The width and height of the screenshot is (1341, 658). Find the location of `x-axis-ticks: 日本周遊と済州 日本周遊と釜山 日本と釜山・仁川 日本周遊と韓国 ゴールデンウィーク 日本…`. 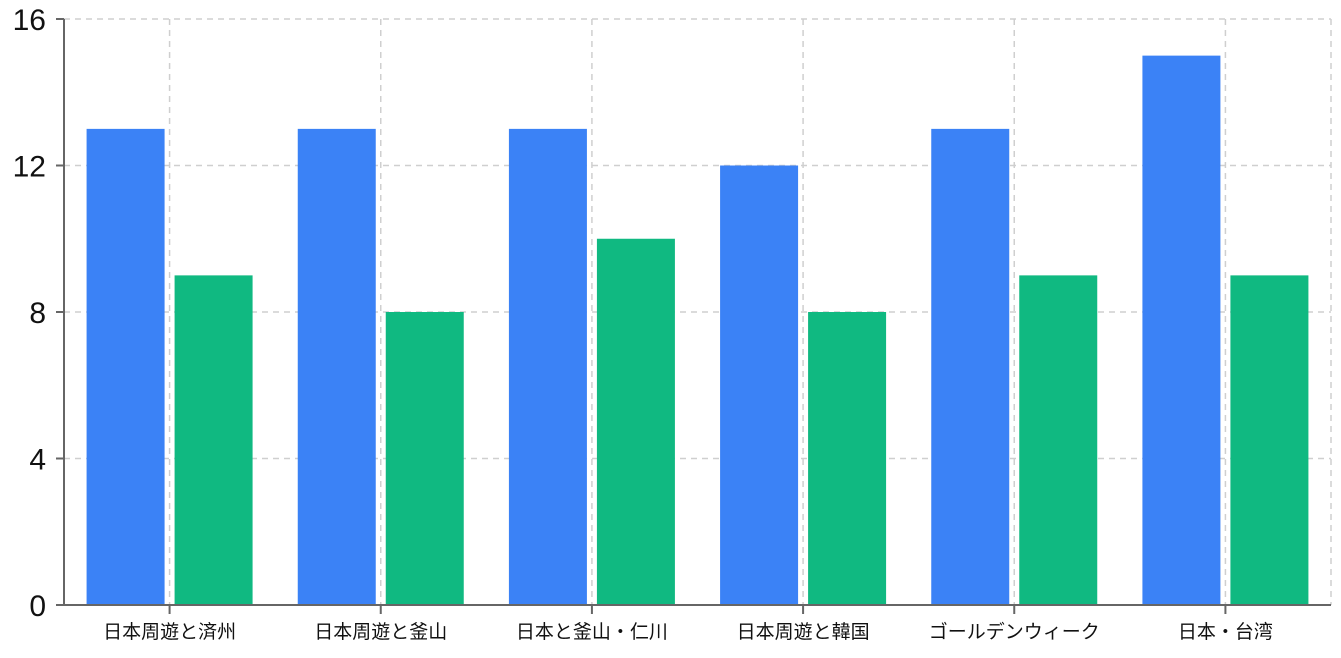

x-axis-ticks: 日本周遊と済州 日本周遊と釜山 日本と釜山・仁川 日本周遊と韓国 ゴールデンウィーク 日本… is located at coordinates (688, 624).